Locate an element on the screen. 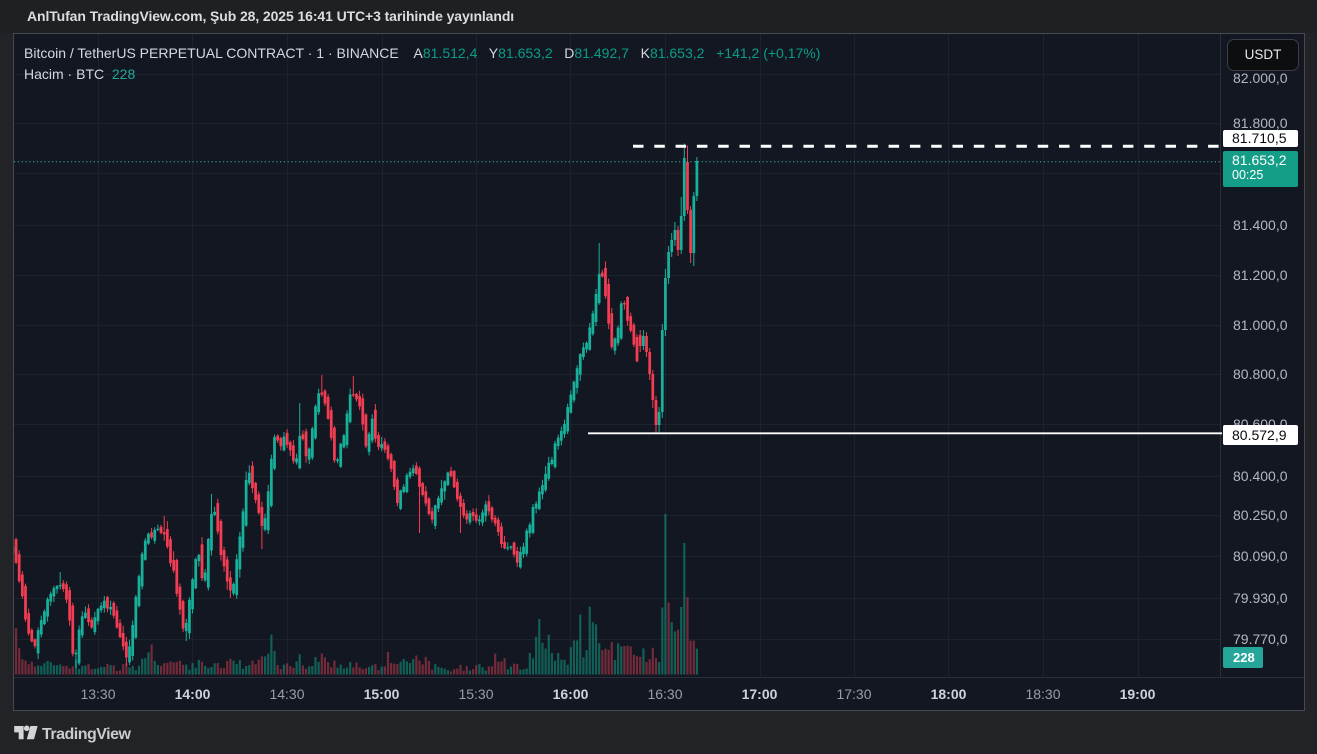 The image size is (1317, 754). svg-text: TradingView is located at coordinates (87, 734).